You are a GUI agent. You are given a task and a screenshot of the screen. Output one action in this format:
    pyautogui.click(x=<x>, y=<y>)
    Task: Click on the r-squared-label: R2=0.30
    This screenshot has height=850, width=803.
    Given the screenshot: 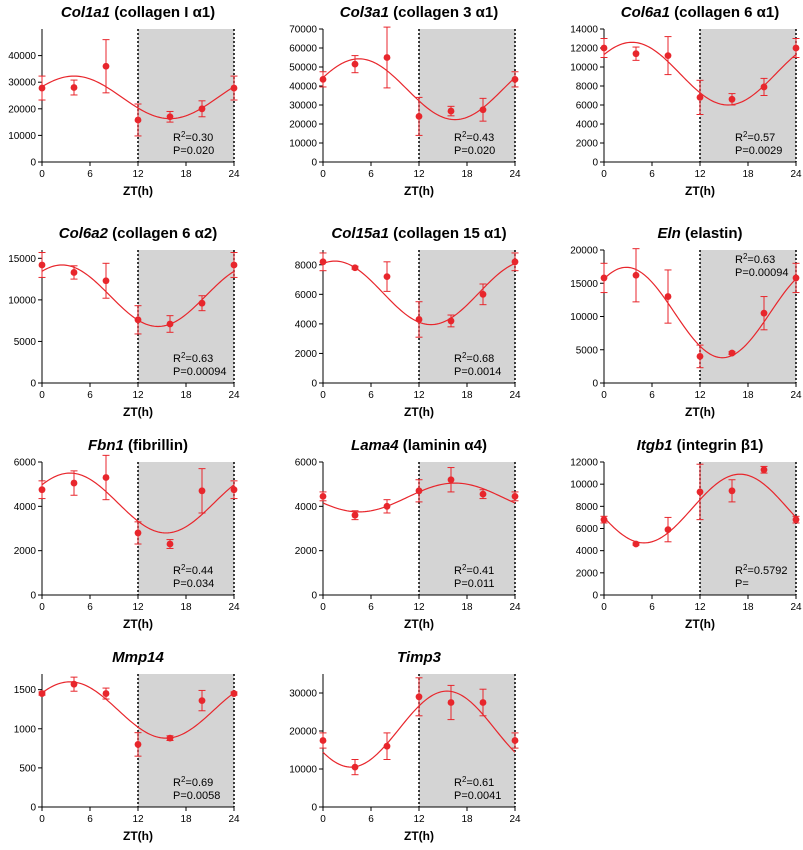 What is the action you would take?
    pyautogui.click(x=193, y=137)
    